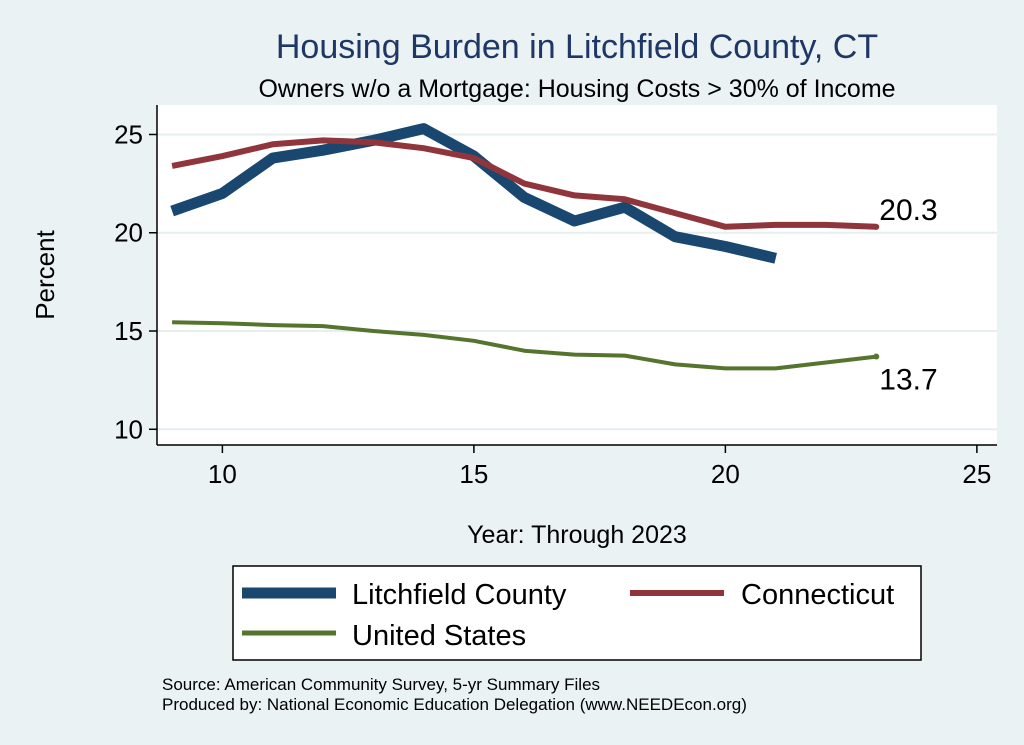 The height and width of the screenshot is (745, 1024). I want to click on legend-label-united-states: United States, so click(439, 636).